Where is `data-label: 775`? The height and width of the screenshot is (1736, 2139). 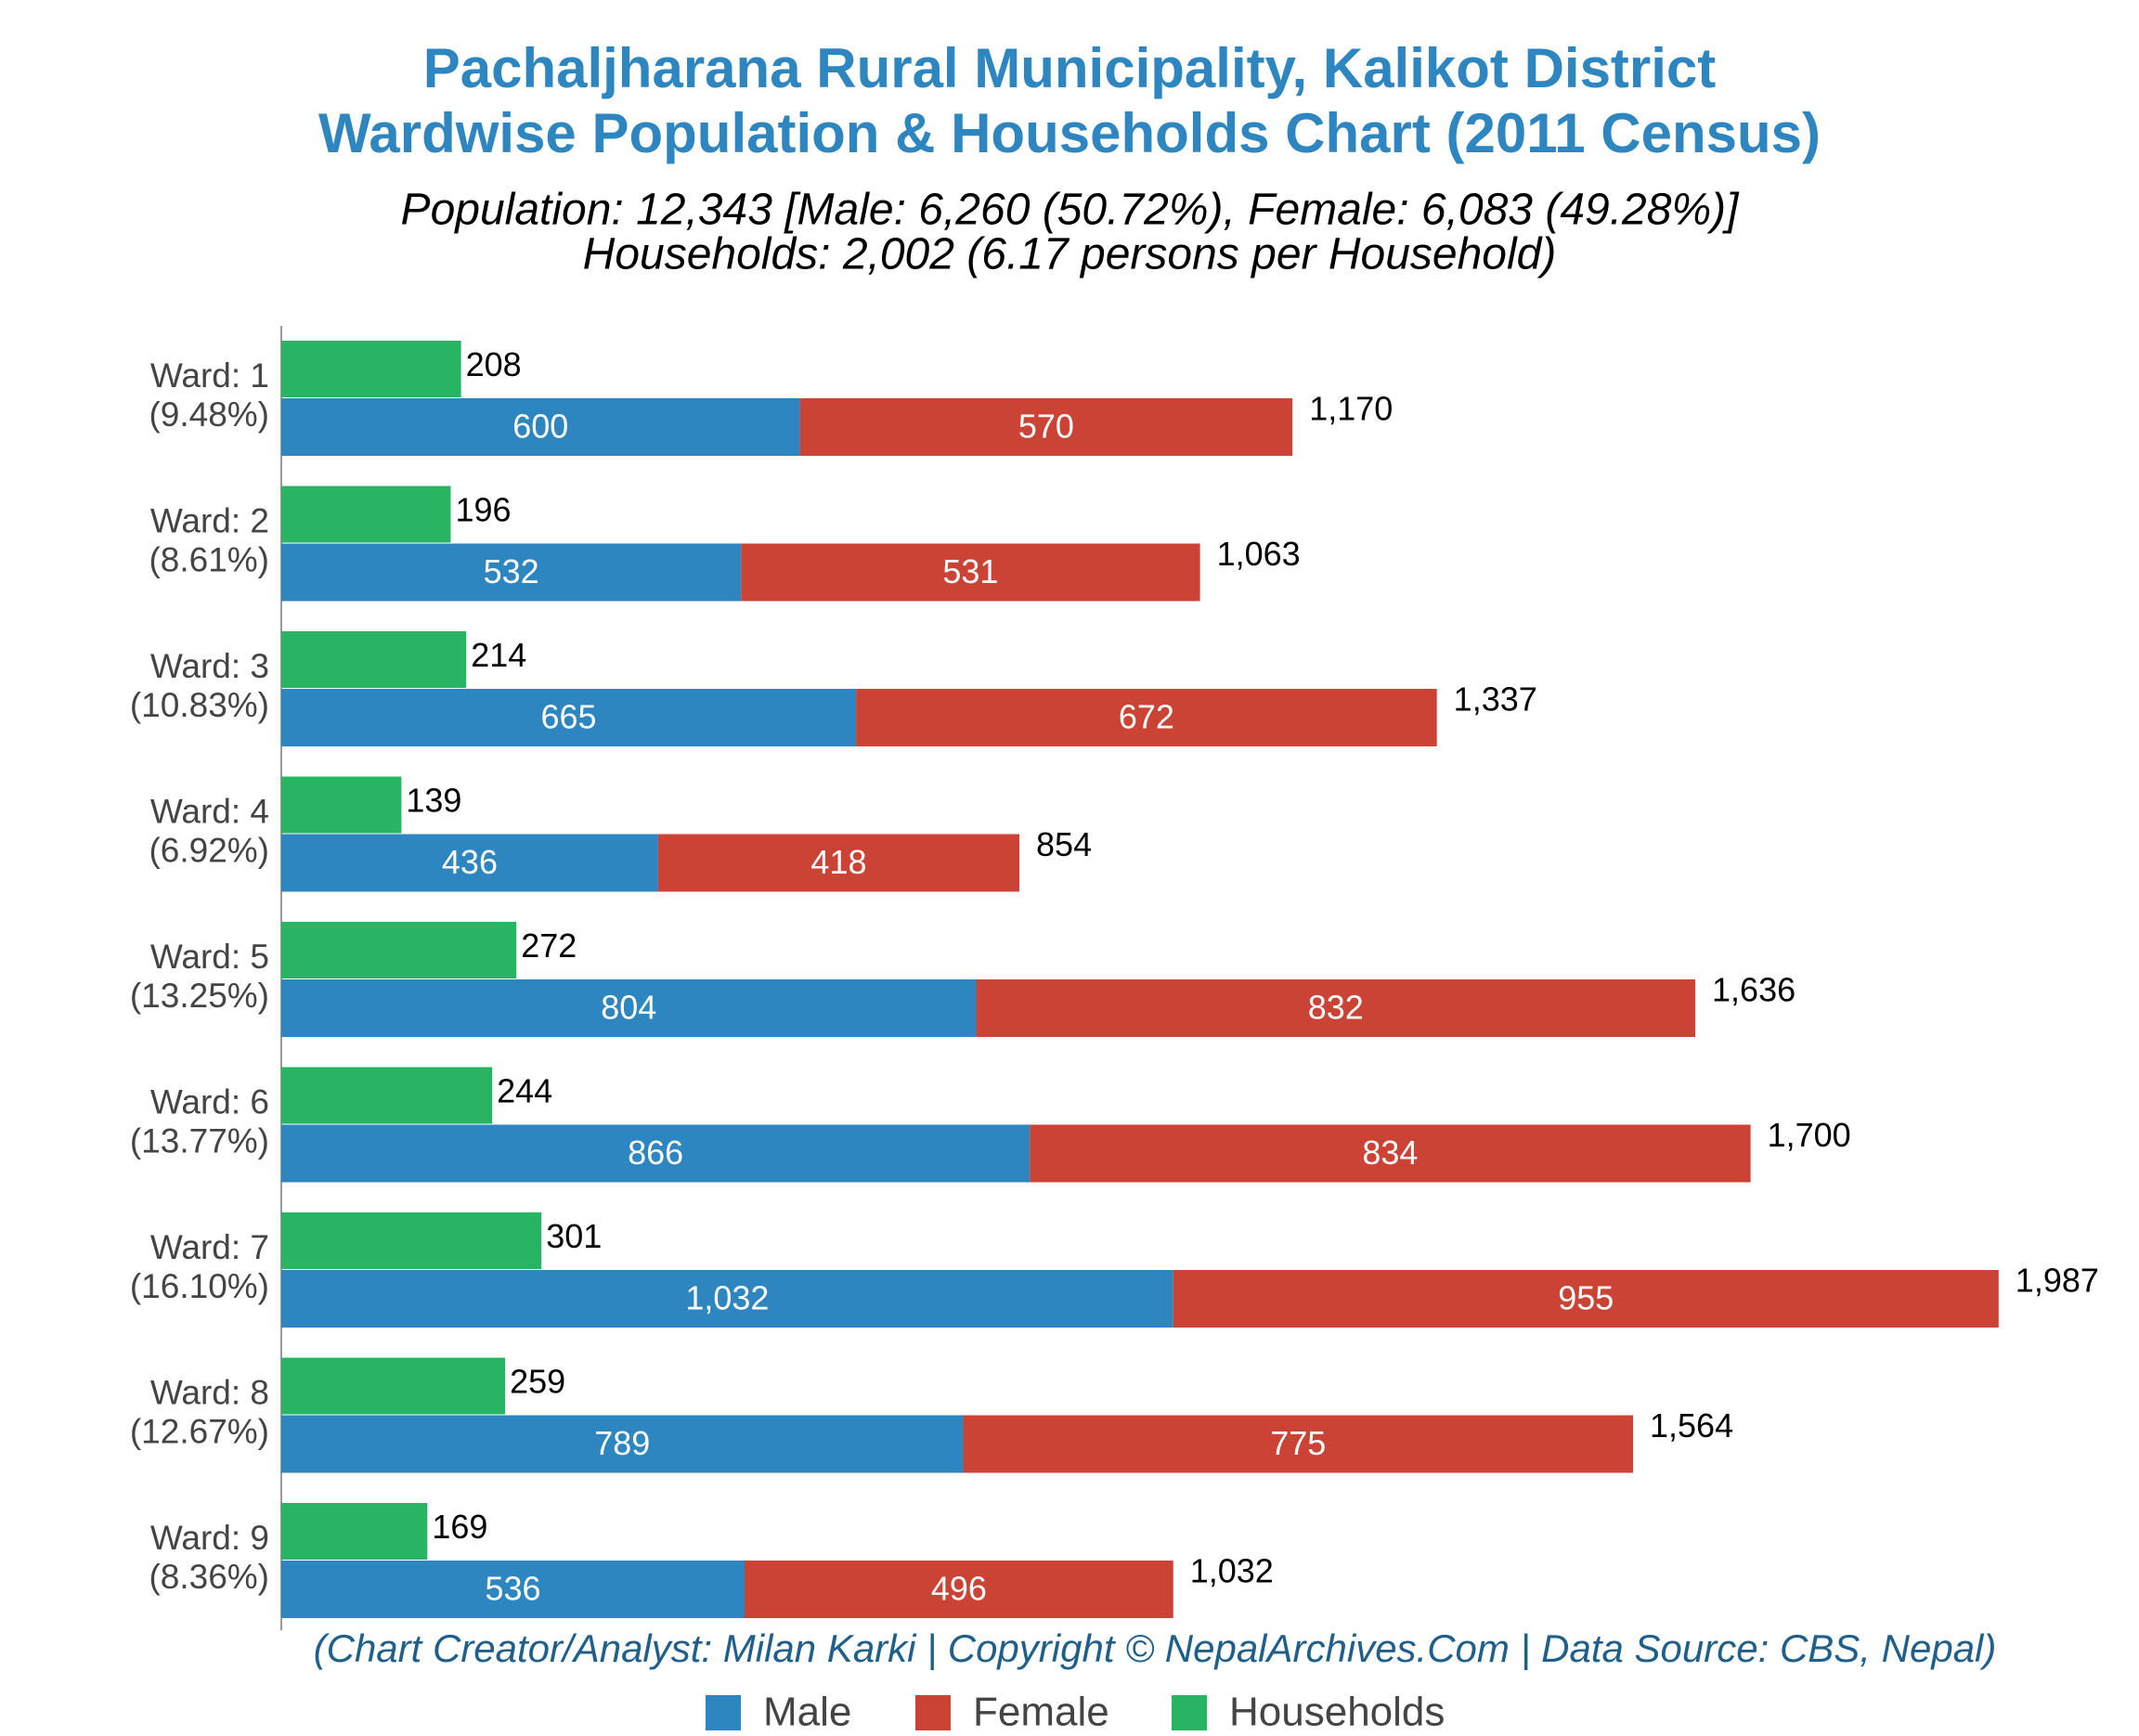 data-label: 775 is located at coordinates (1298, 1443).